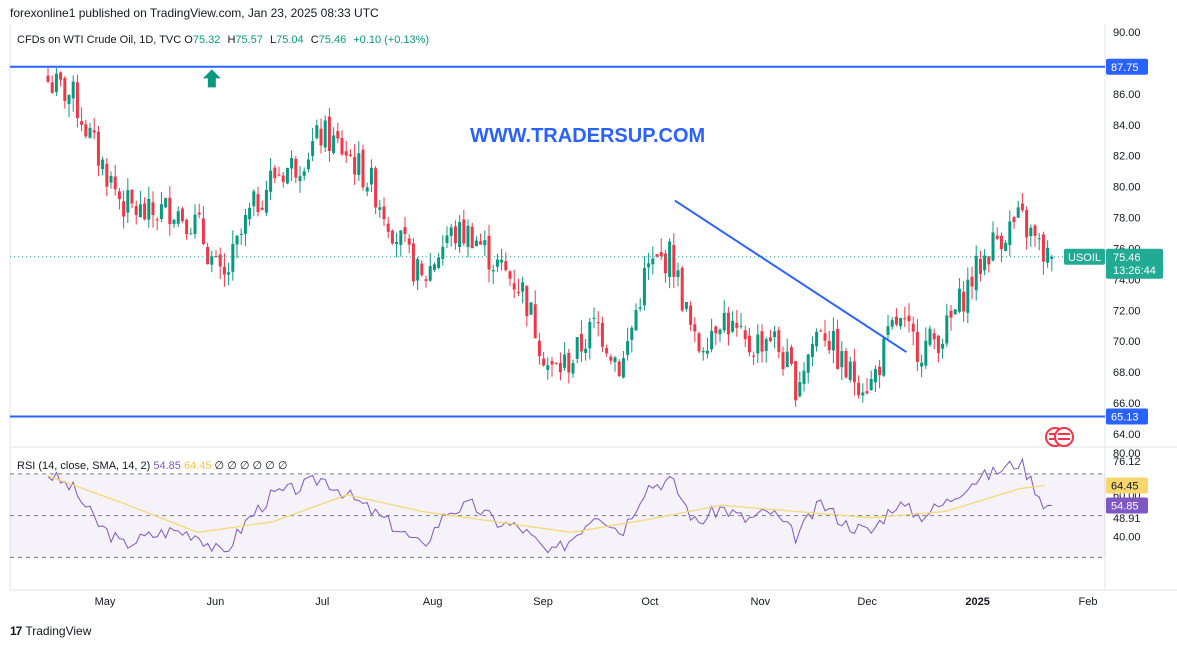 The image size is (1177, 650). Describe the element at coordinates (1127, 404) in the screenshot. I see `price-tick-label: 66.00` at that location.